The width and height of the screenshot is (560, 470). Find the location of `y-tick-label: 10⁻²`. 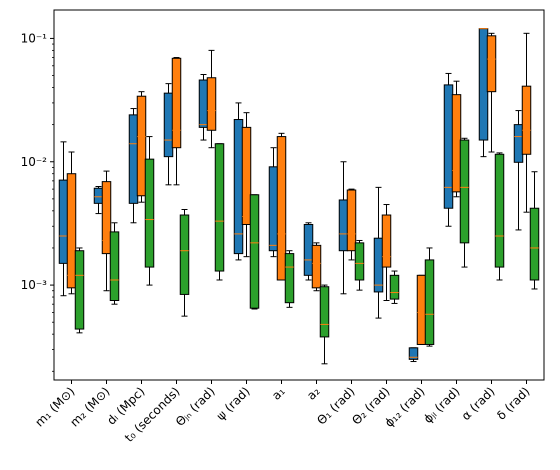

y-tick-label: 10⁻² is located at coordinates (34, 162).